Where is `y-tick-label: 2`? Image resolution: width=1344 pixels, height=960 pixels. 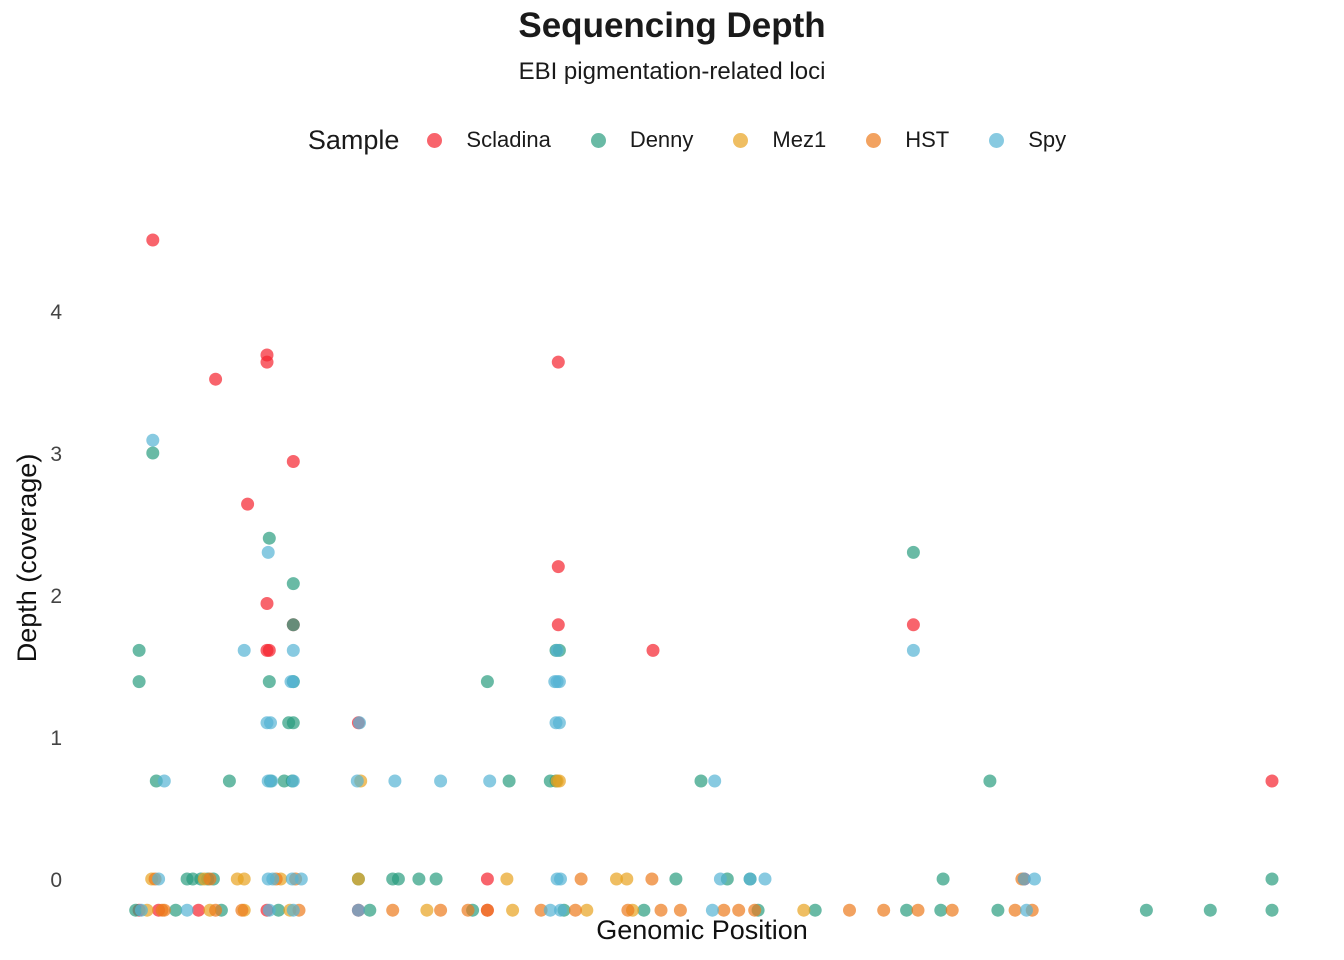
y-tick-label: 2 is located at coordinates (56, 596).